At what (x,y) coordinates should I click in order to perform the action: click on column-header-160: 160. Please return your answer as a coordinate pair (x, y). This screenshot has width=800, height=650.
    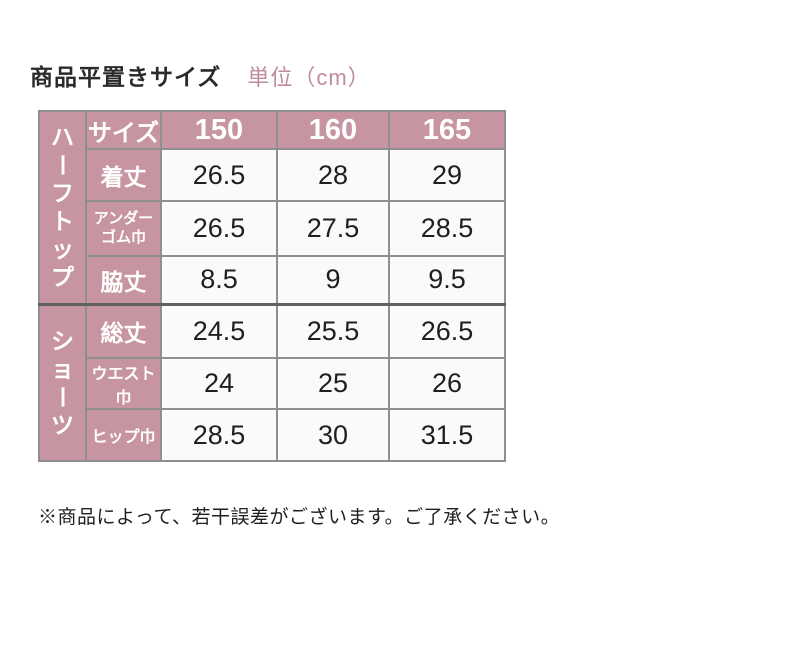
    Looking at the image, I should click on (333, 130).